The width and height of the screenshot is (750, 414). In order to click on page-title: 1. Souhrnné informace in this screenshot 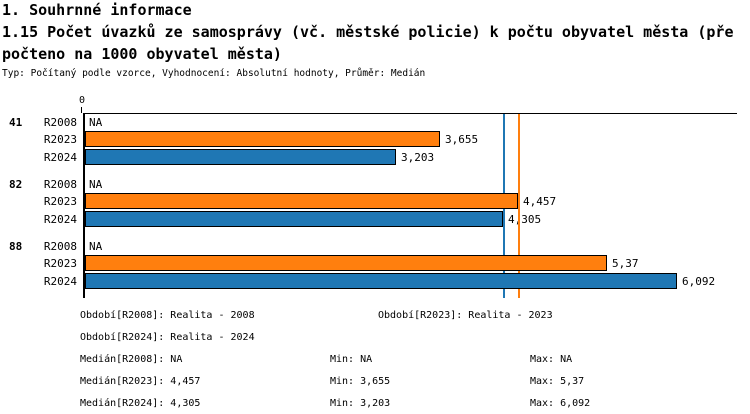, I will do `click(97, 10)`.